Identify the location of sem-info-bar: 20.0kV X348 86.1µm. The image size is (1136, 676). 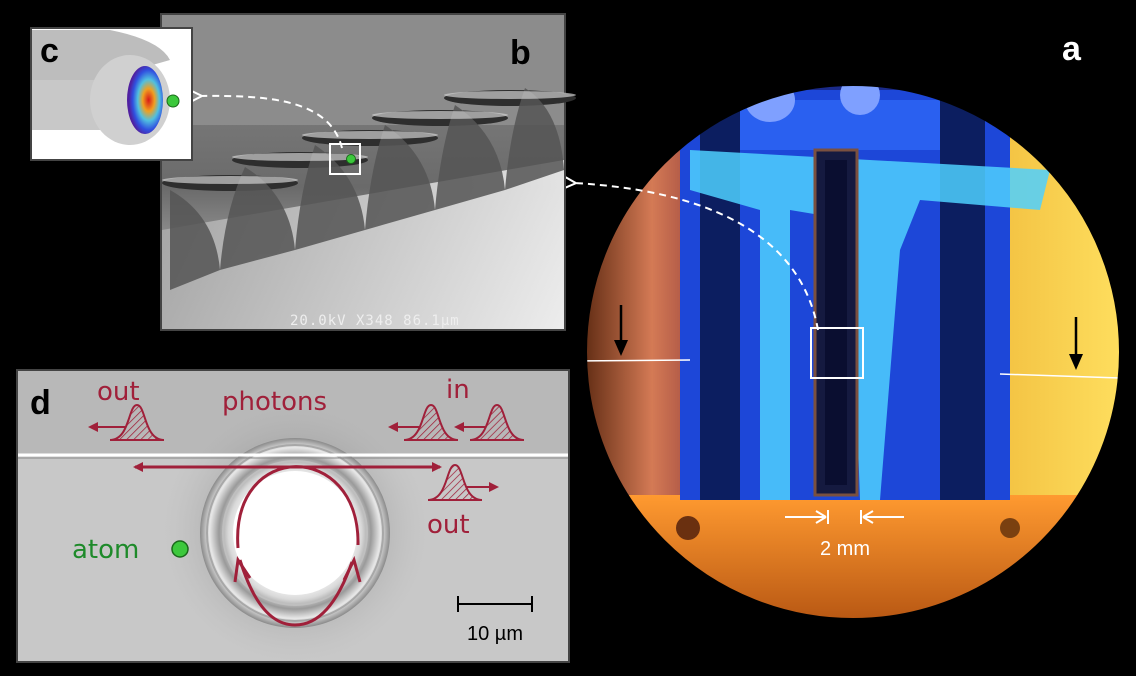
(375, 321).